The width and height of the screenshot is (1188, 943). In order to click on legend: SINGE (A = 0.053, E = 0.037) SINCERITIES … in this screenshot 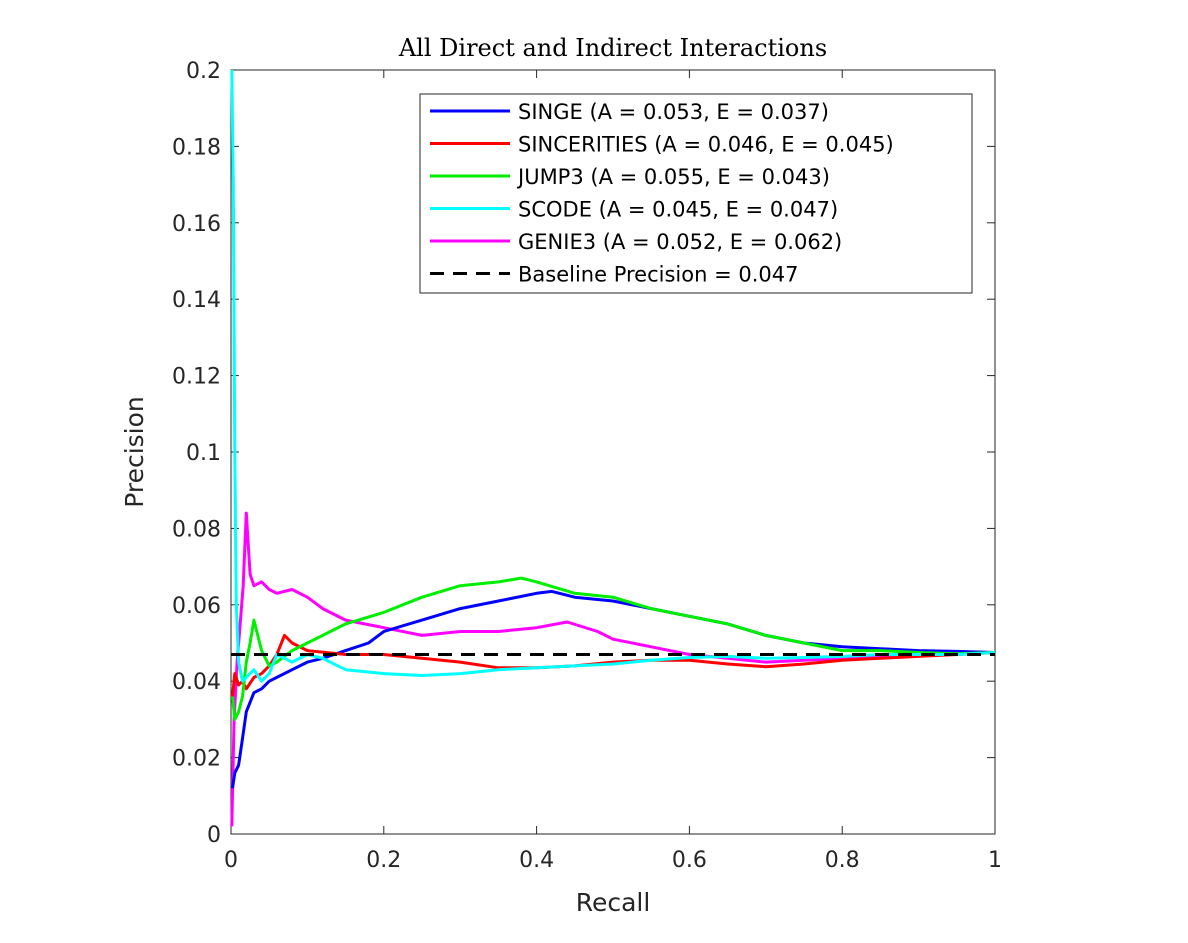, I will do `click(696, 193)`.